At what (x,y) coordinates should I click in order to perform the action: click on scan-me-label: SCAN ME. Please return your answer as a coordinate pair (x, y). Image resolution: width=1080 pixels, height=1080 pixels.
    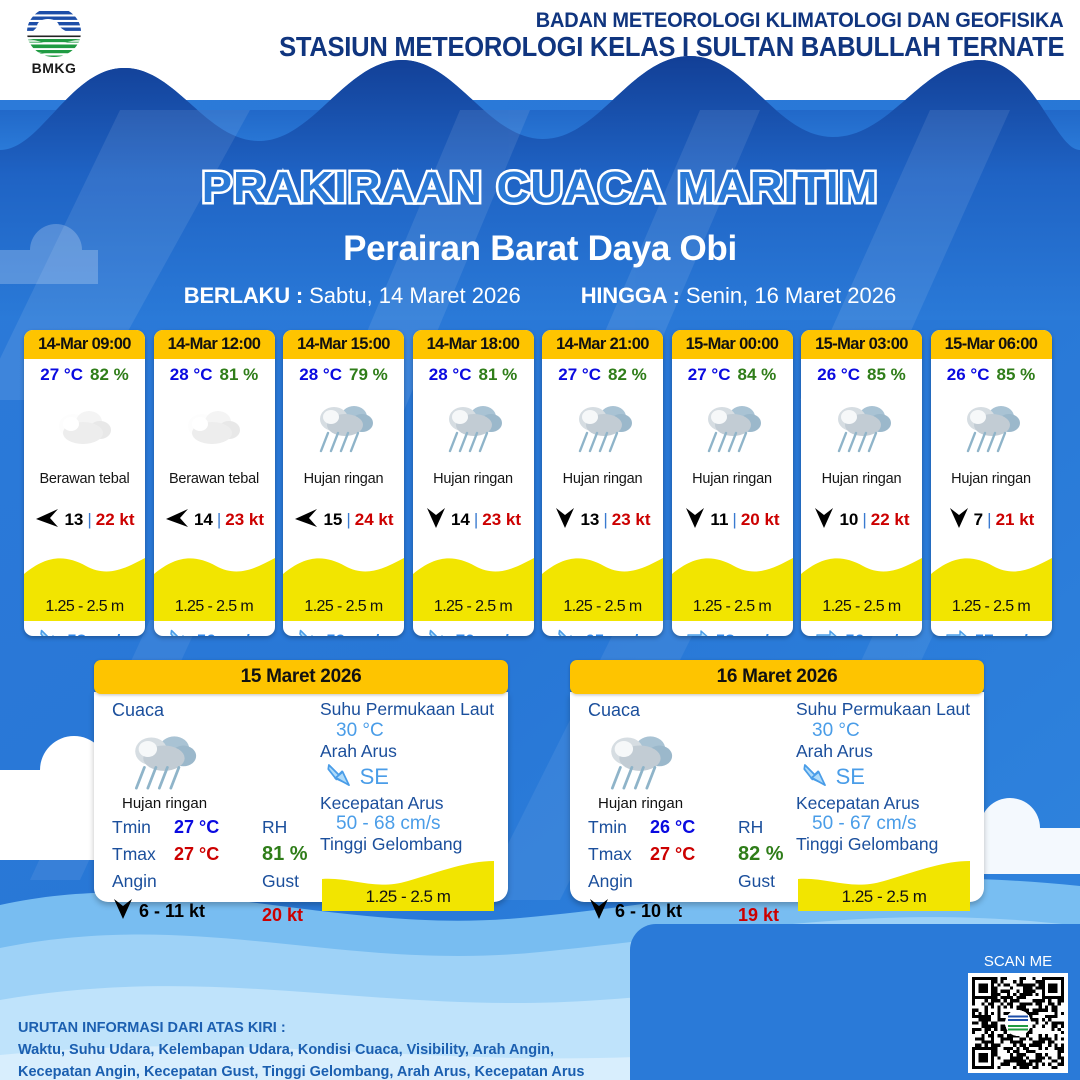
    Looking at the image, I should click on (1018, 961).